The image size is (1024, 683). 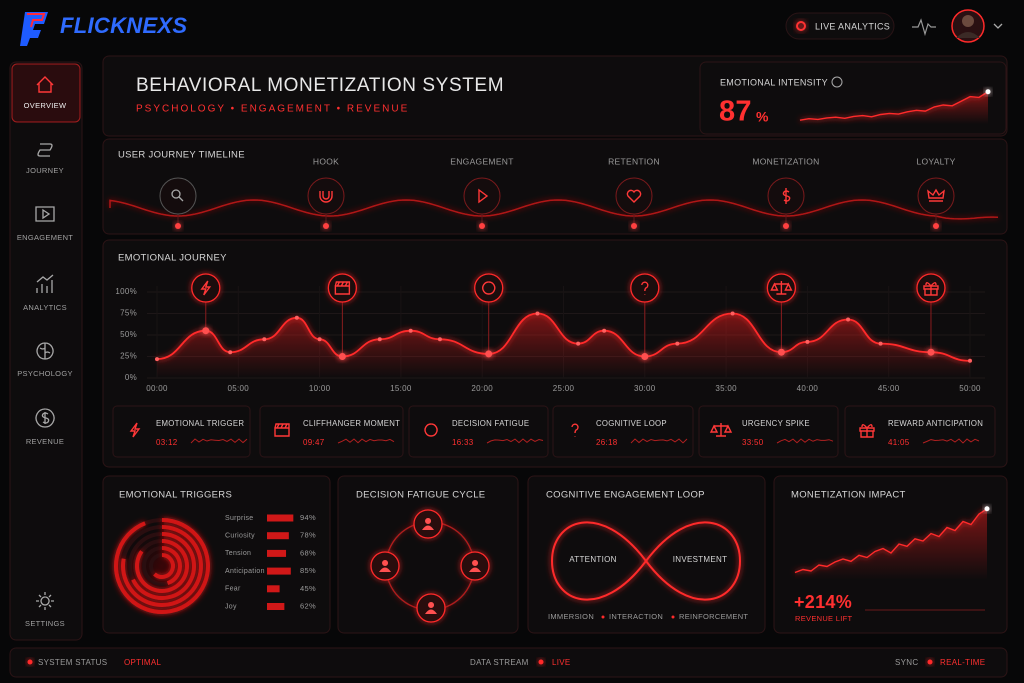 What do you see at coordinates (988, 92) in the screenshot?
I see `intensity-end` at bounding box center [988, 92].